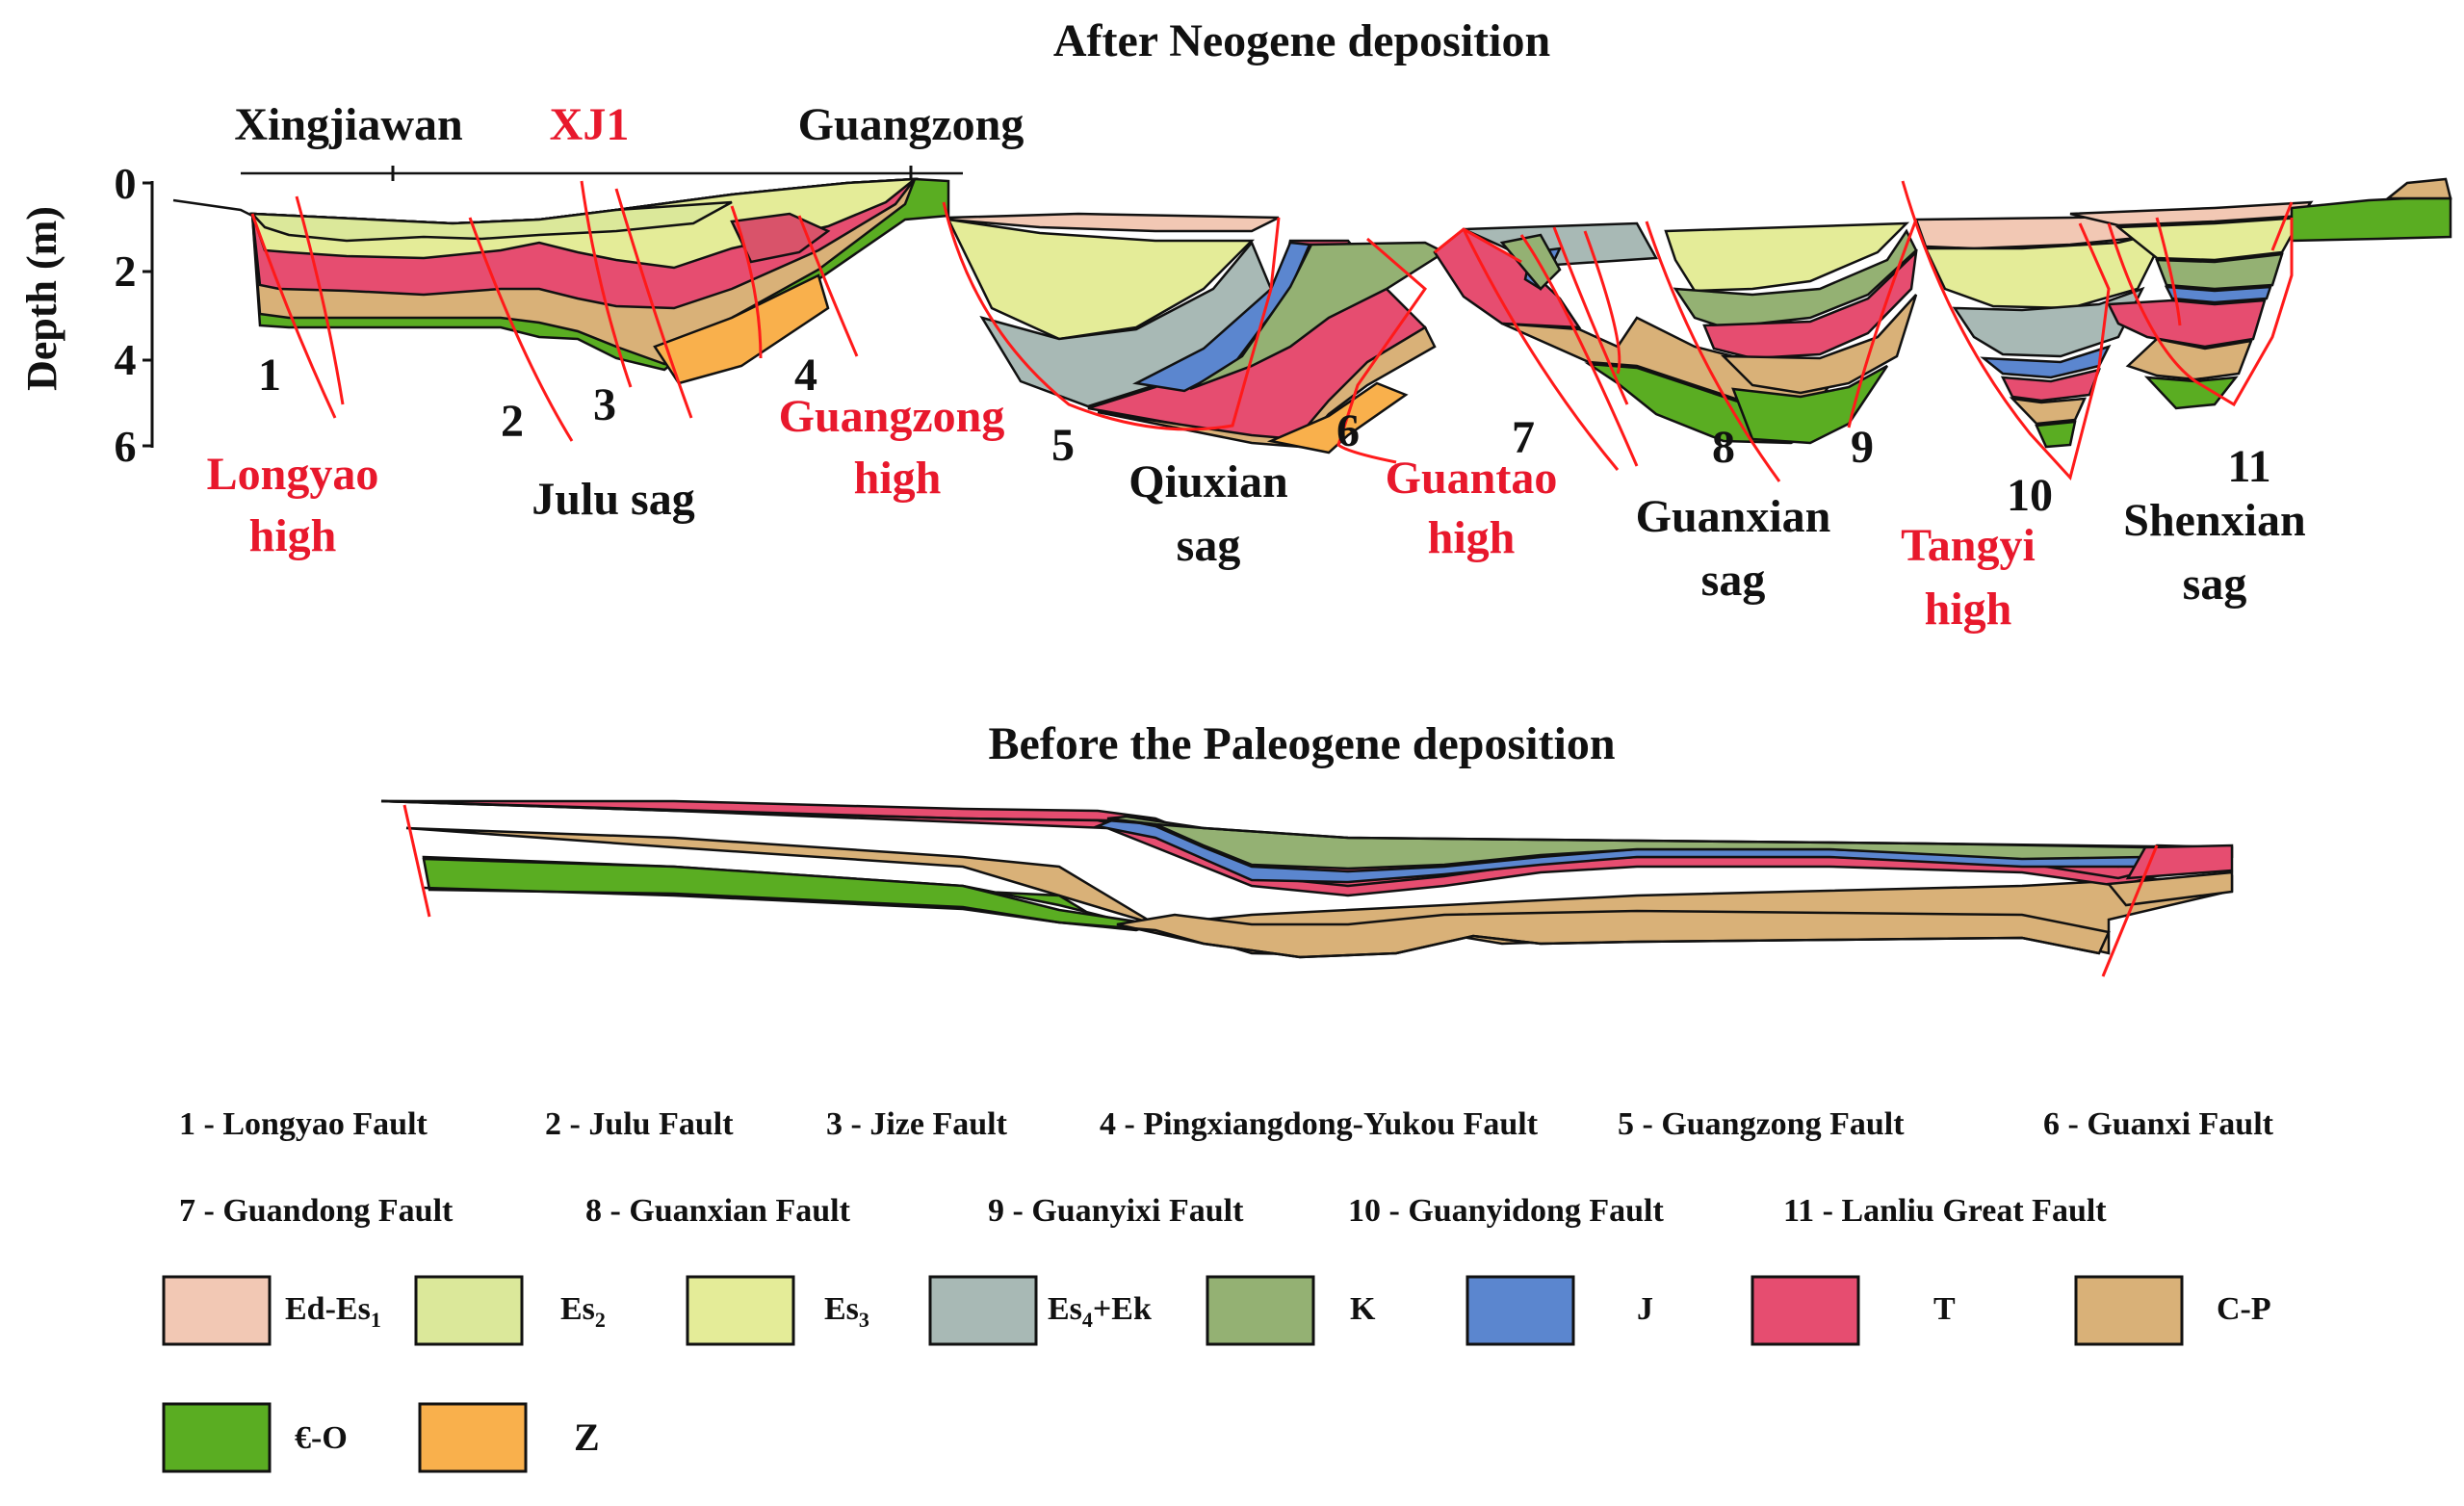  What do you see at coordinates (41, 298) in the screenshot?
I see `depth-axis-label: Depth (m)` at bounding box center [41, 298].